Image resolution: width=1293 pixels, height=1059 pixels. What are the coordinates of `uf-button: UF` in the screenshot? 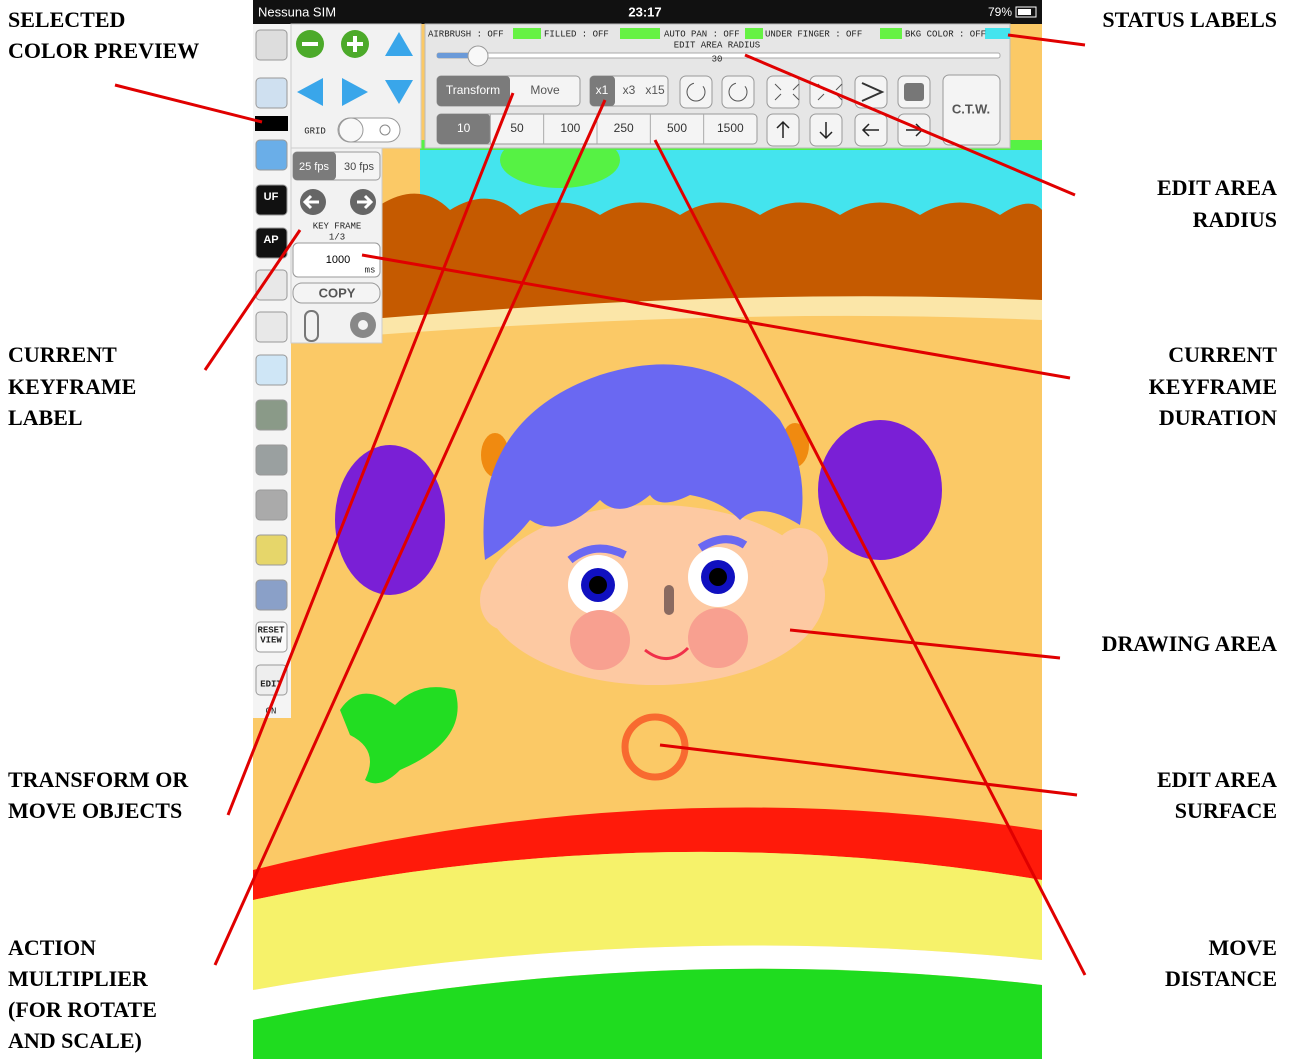 It's located at (271, 197).